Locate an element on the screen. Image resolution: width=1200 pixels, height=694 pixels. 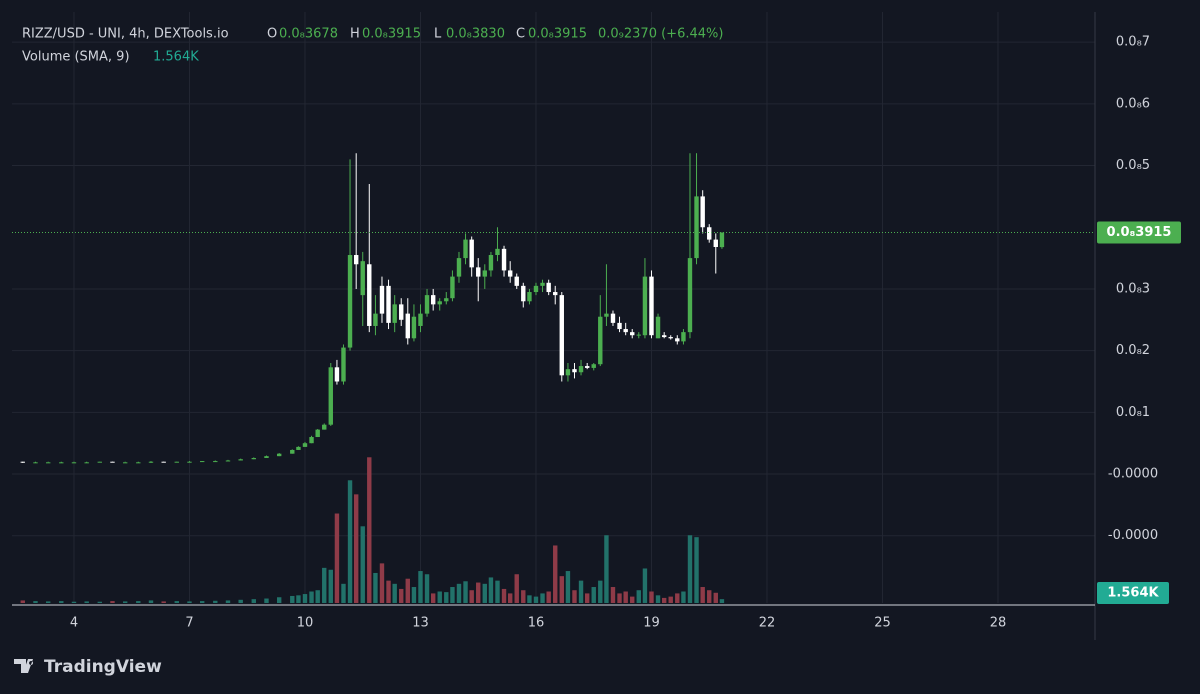
open-label: O is located at coordinates (272, 34).